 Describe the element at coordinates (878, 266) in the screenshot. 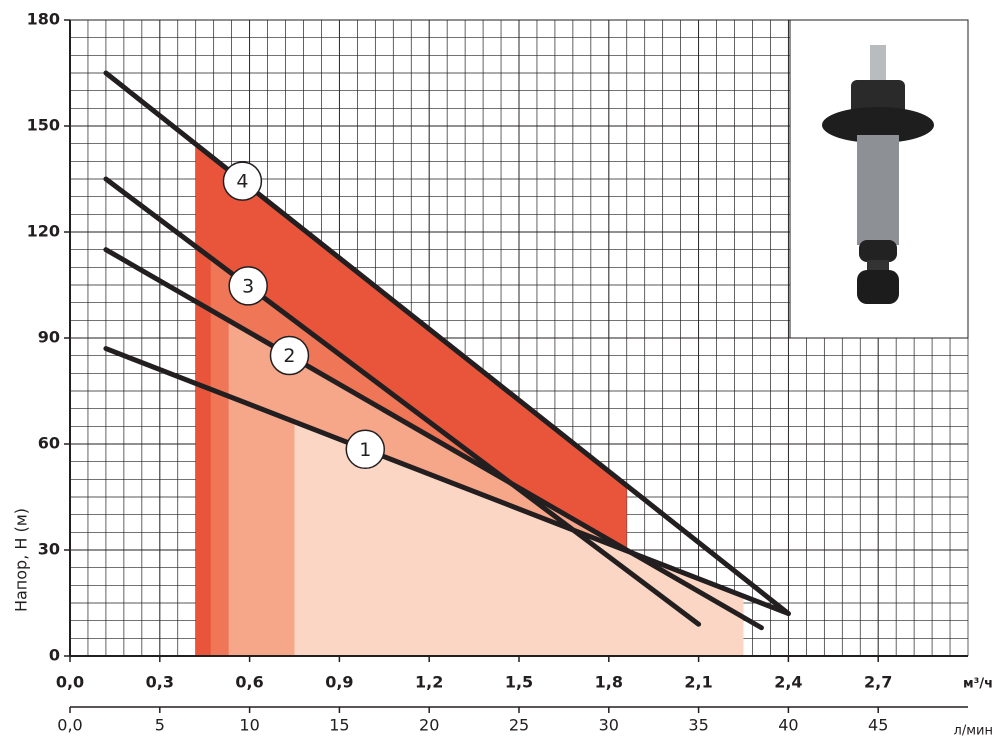

I see `photo-neck` at that location.